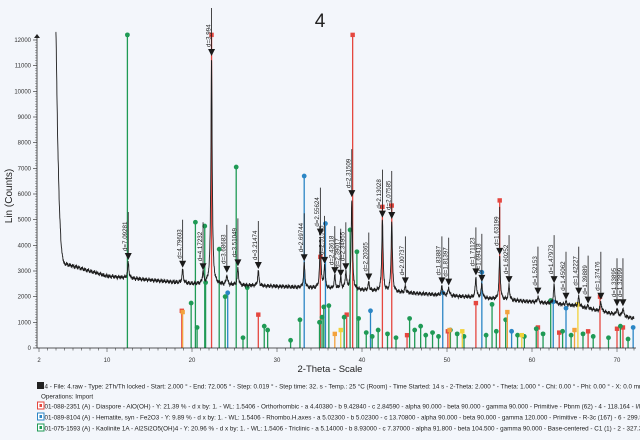  Describe the element at coordinates (553, 259) in the screenshot. I see `peak-marker: d=1.47973` at that location.